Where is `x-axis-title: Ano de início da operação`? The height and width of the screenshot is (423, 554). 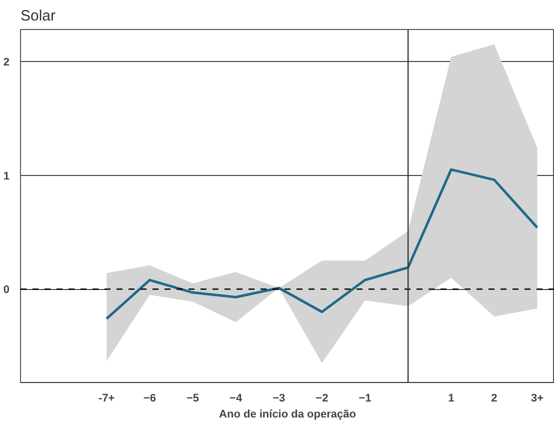
x-axis-title: Ano de início da operação is located at coordinates (287, 414).